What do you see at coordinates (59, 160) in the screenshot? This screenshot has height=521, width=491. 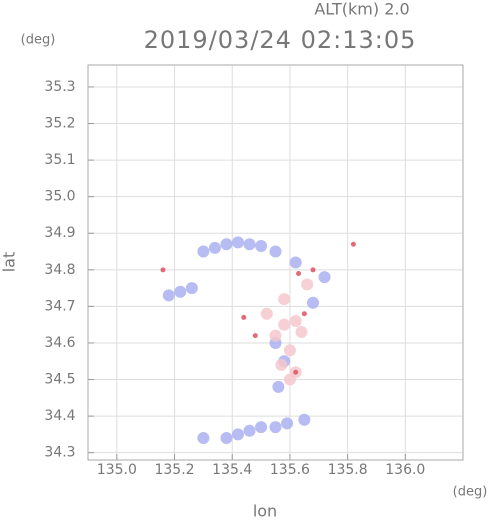 I see `y-tick-label: 35.1` at bounding box center [59, 160].